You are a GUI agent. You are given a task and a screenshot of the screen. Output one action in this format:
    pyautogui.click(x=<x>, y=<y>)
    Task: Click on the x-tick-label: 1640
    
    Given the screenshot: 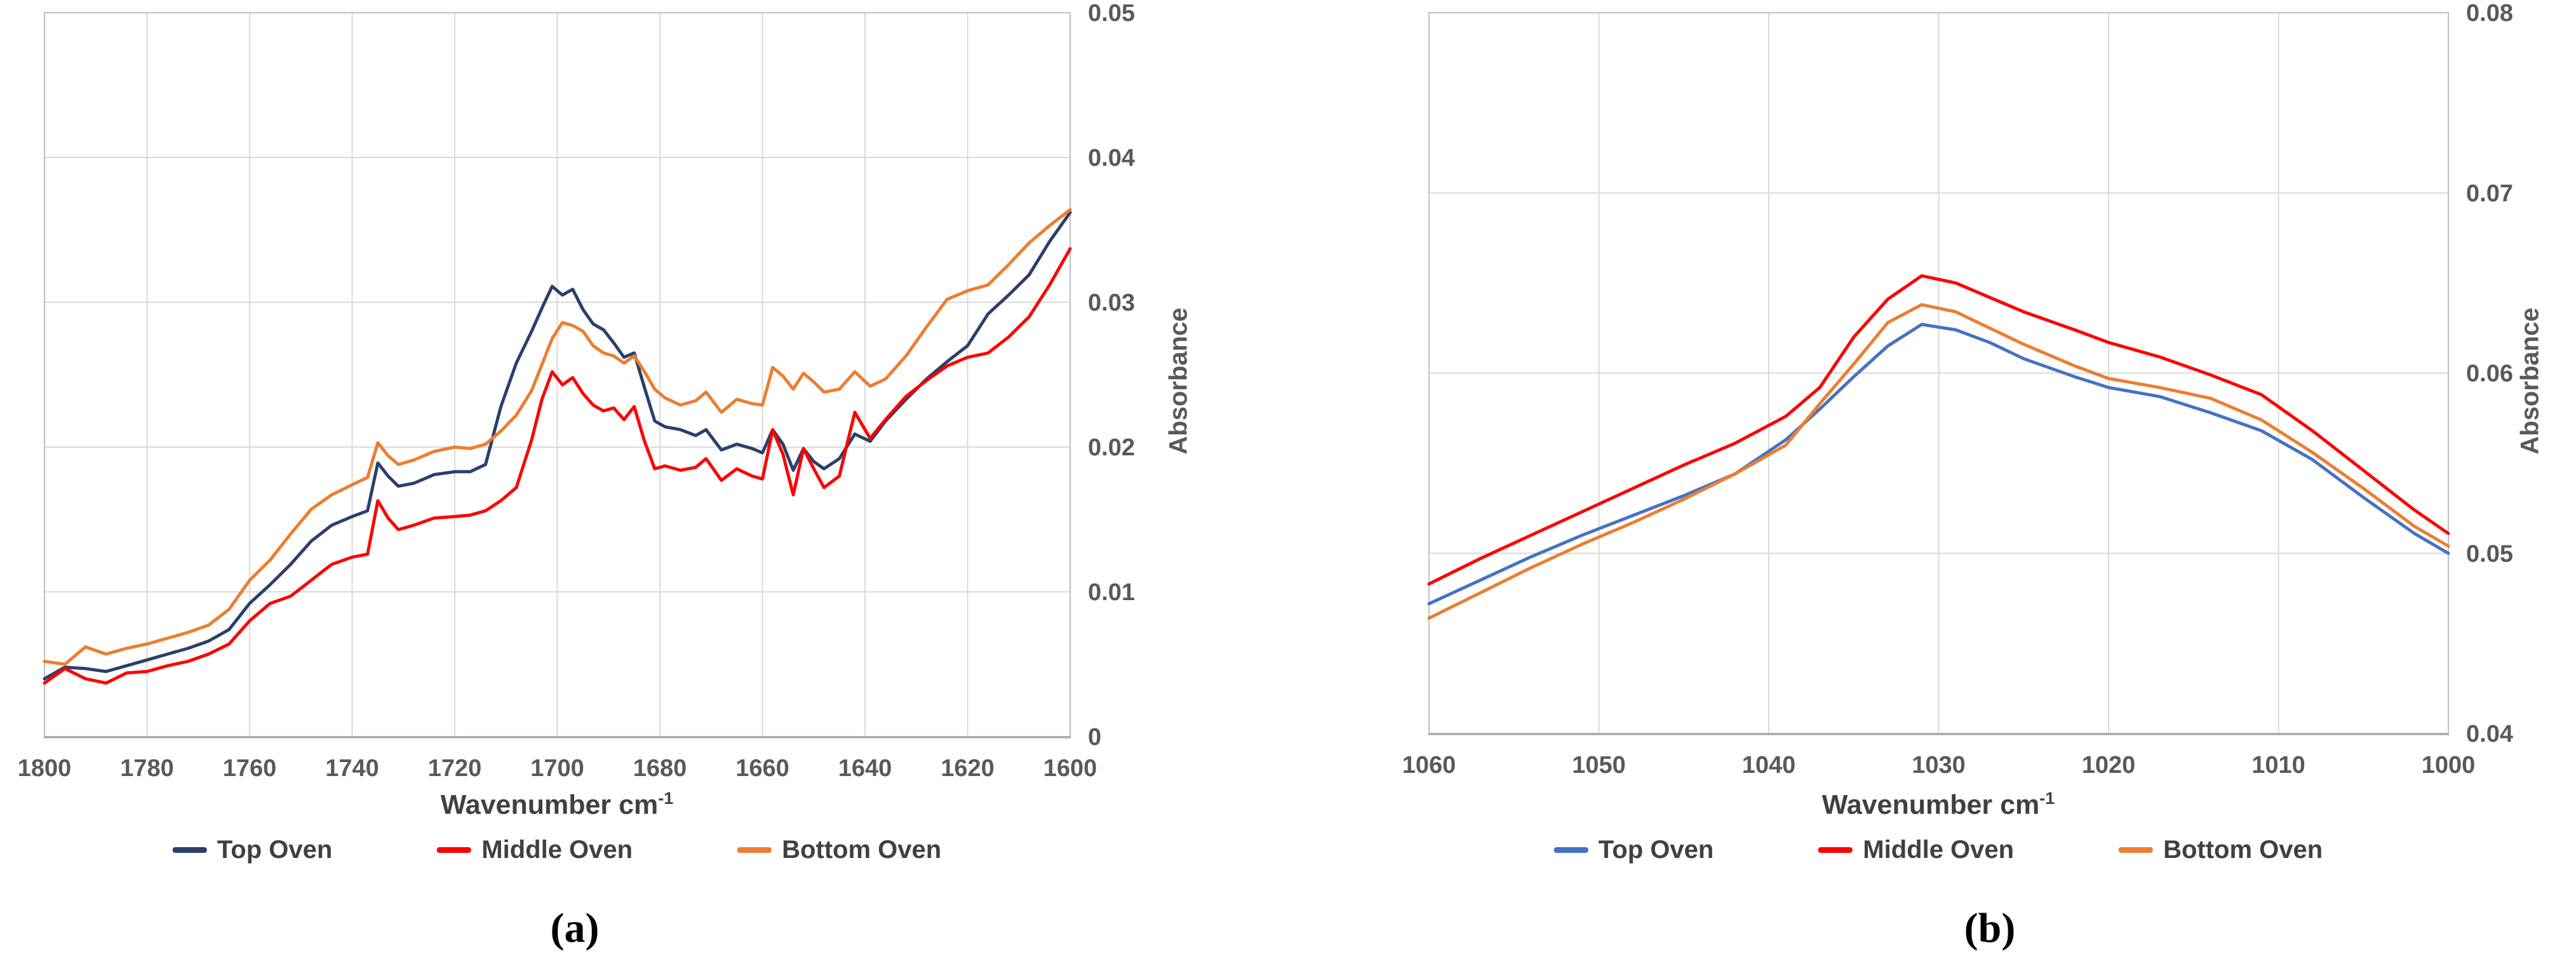 What is the action you would take?
    pyautogui.click(x=865, y=768)
    